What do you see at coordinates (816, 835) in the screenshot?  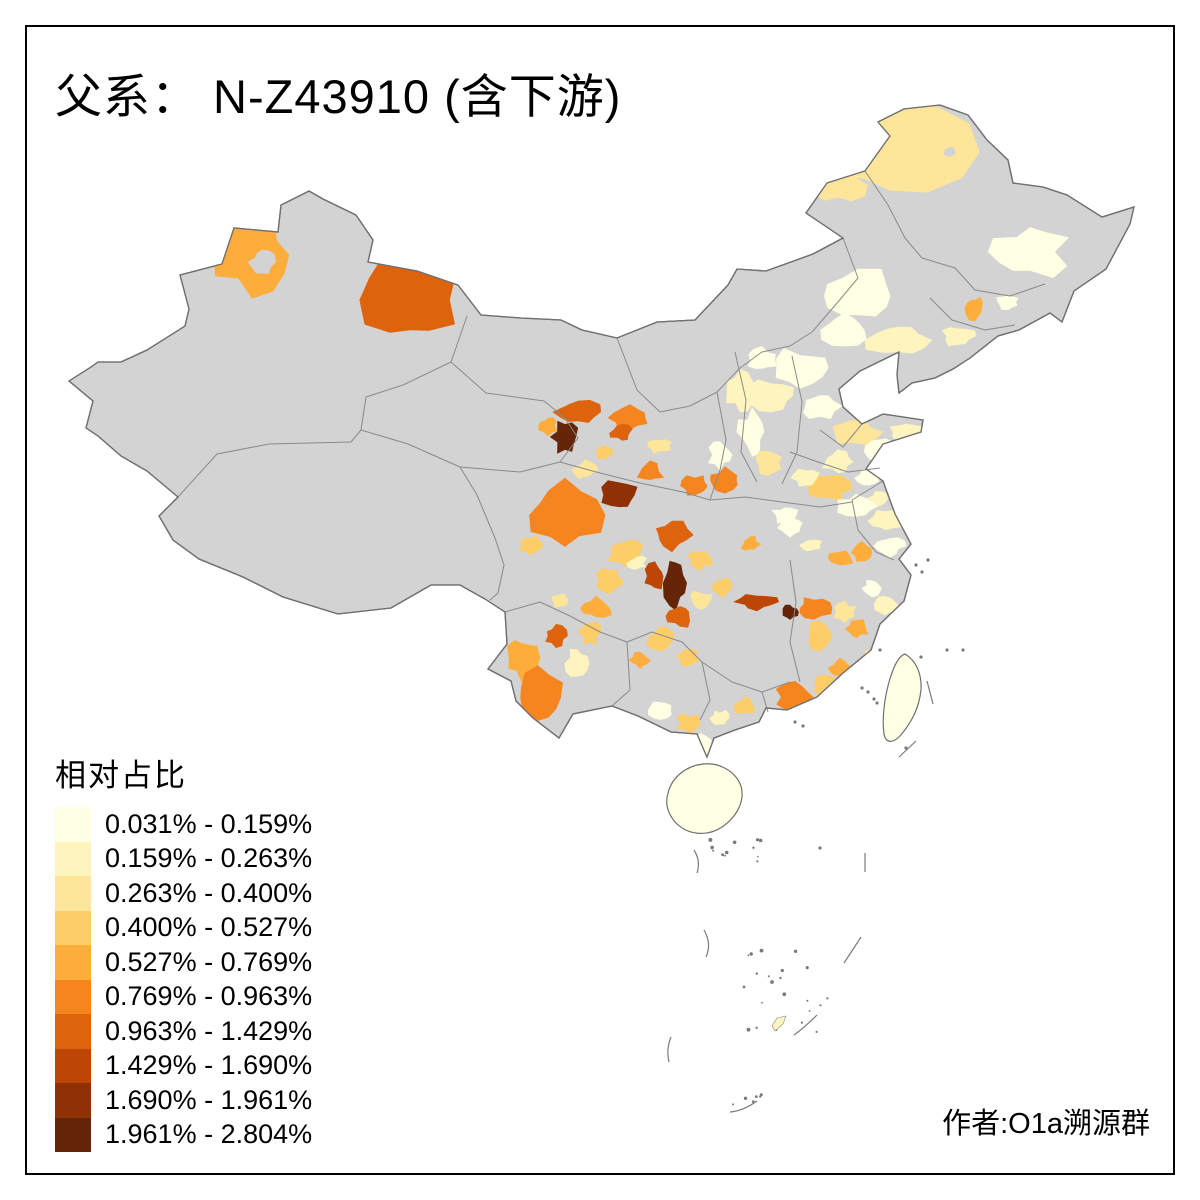 I see `south-china-sea-islands` at bounding box center [816, 835].